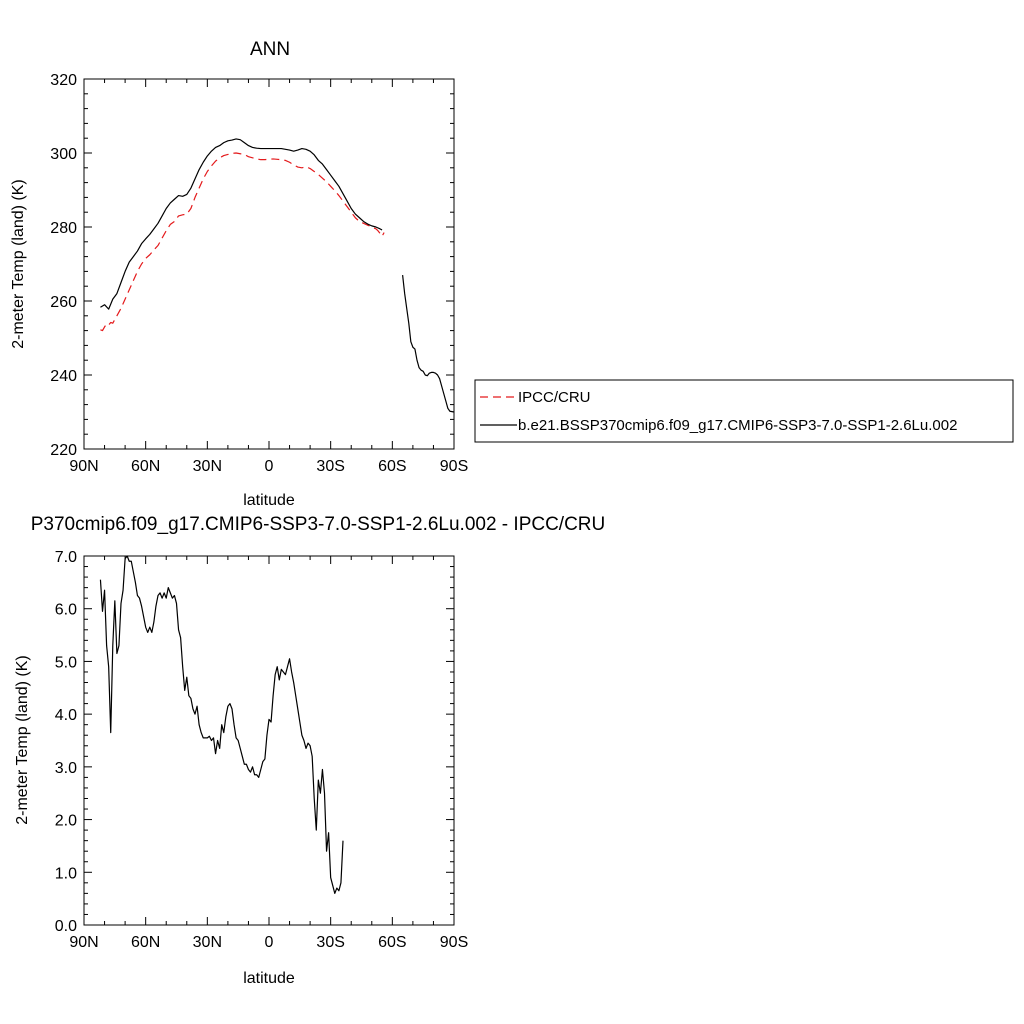  What do you see at coordinates (207, 466) in the screenshot?
I see `top-xtick-label: 30N` at bounding box center [207, 466].